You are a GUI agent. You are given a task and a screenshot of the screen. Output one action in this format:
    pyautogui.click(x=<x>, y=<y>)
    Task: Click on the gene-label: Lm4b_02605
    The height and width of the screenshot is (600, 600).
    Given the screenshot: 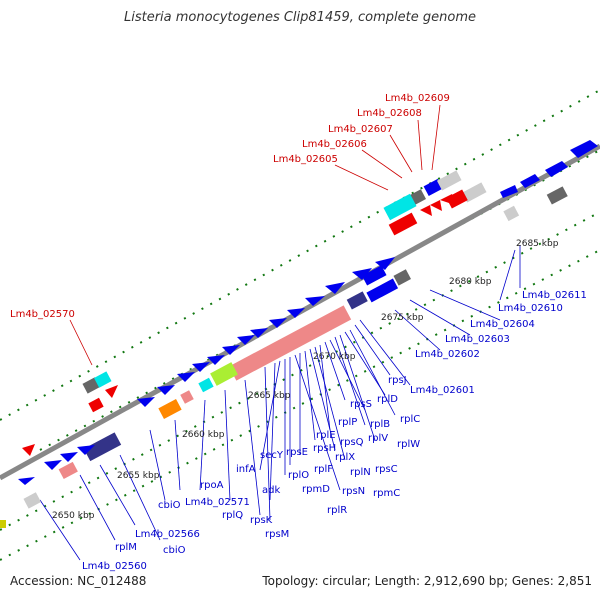 What is the action you would take?
    pyautogui.click(x=305, y=159)
    